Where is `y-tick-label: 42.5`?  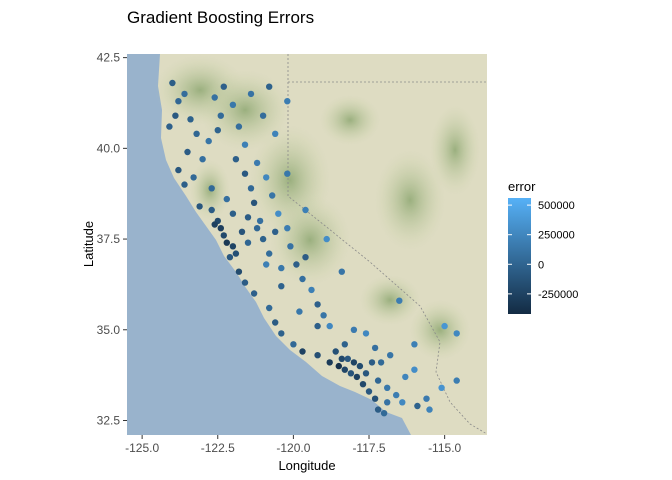 y-tick-label: 42.5 is located at coordinates (109, 58).